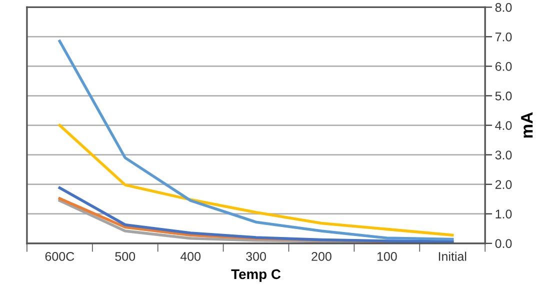 The width and height of the screenshot is (539, 288). I want to click on y-tick-label: 3.0, so click(503, 155).